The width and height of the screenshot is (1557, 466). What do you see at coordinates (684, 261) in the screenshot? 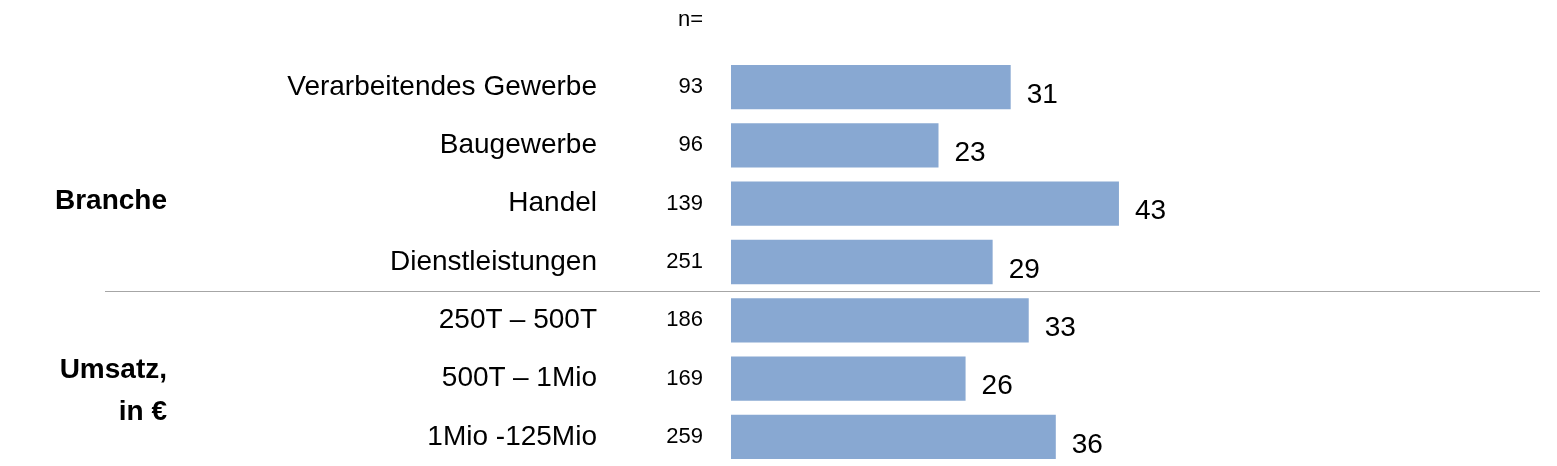
I see `text: 251` at bounding box center [684, 261].